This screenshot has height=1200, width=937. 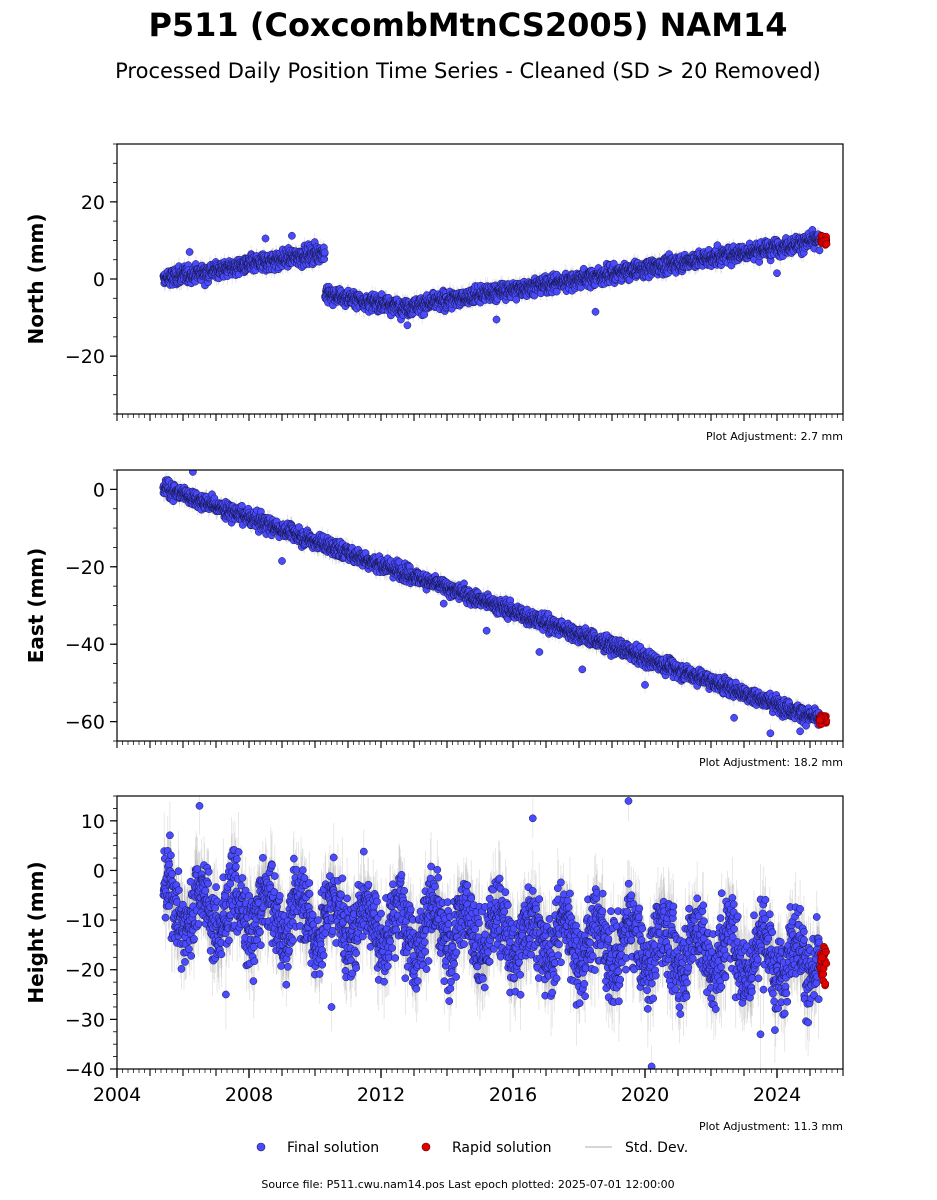 What do you see at coordinates (467, 25) in the screenshot?
I see `chart-title: P511 (CoxcombMtnCS2005) NAM14` at bounding box center [467, 25].